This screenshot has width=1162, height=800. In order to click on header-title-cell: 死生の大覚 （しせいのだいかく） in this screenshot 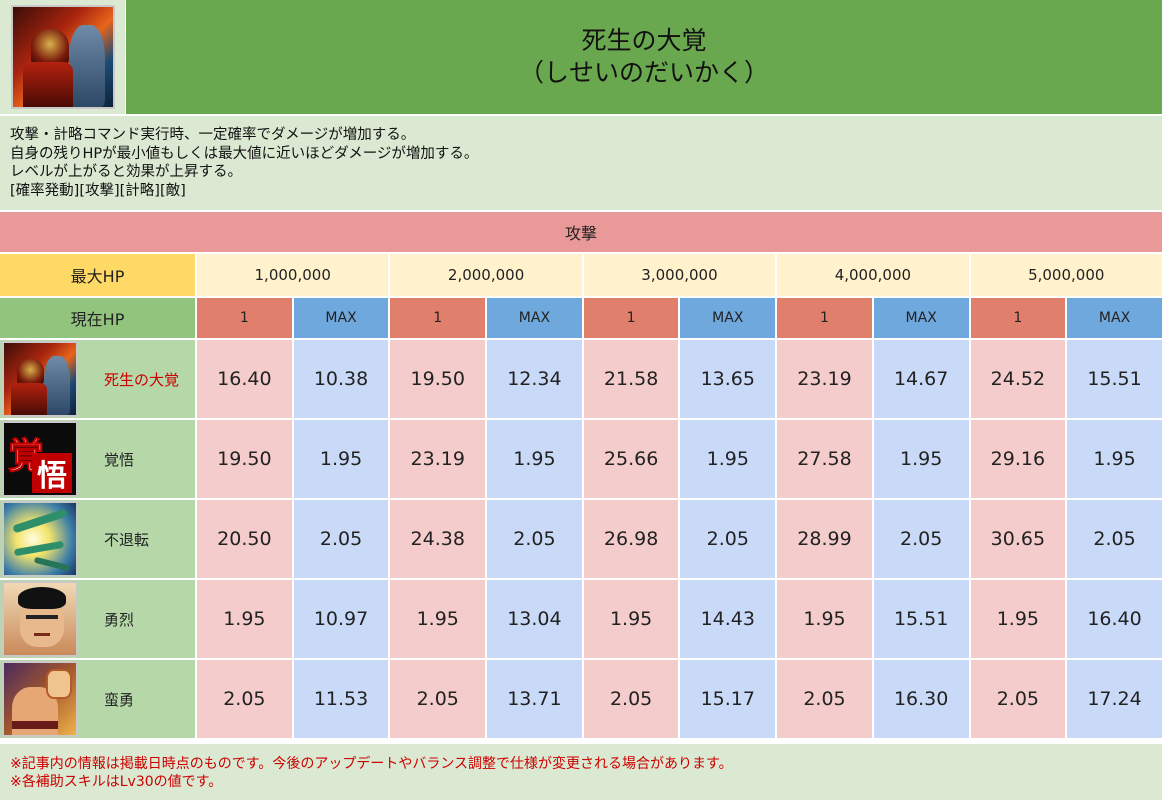, I will do `click(644, 57)`.